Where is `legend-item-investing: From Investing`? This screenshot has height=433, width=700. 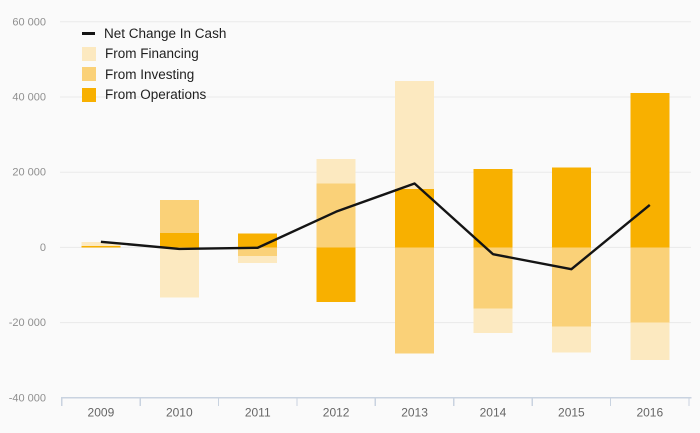 legend-item-investing: From Investing is located at coordinates (154, 74).